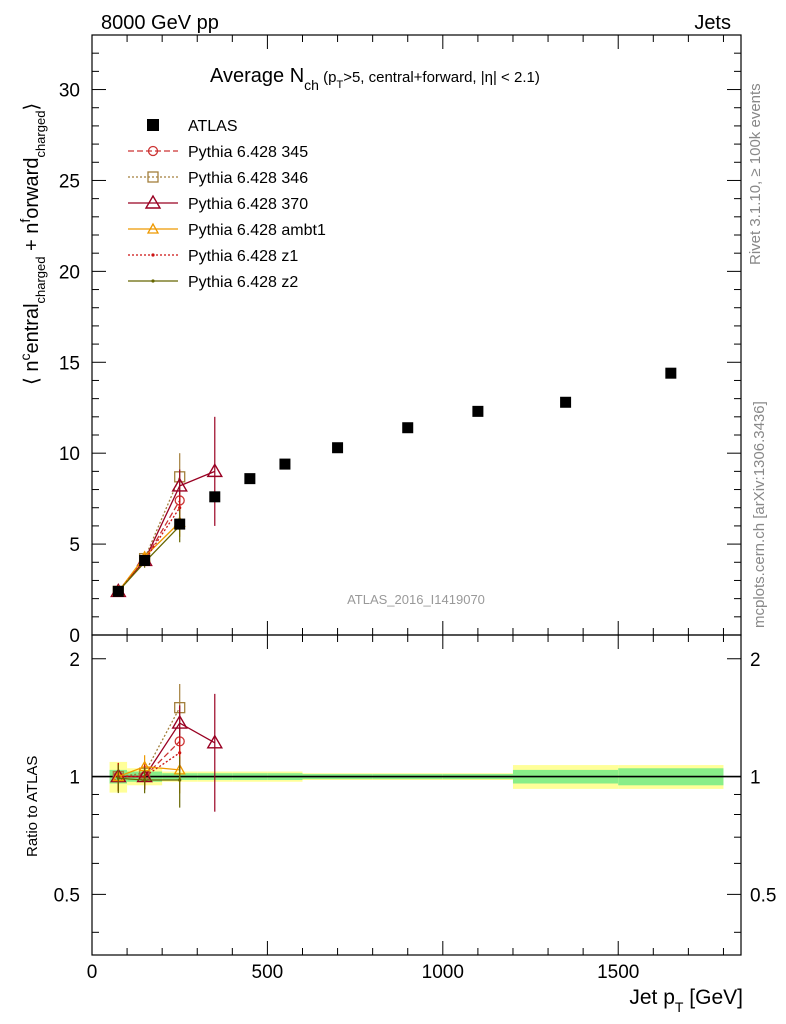 The image size is (786, 1024). I want to click on ratio-y-tick-label-right: 2, so click(755, 660).